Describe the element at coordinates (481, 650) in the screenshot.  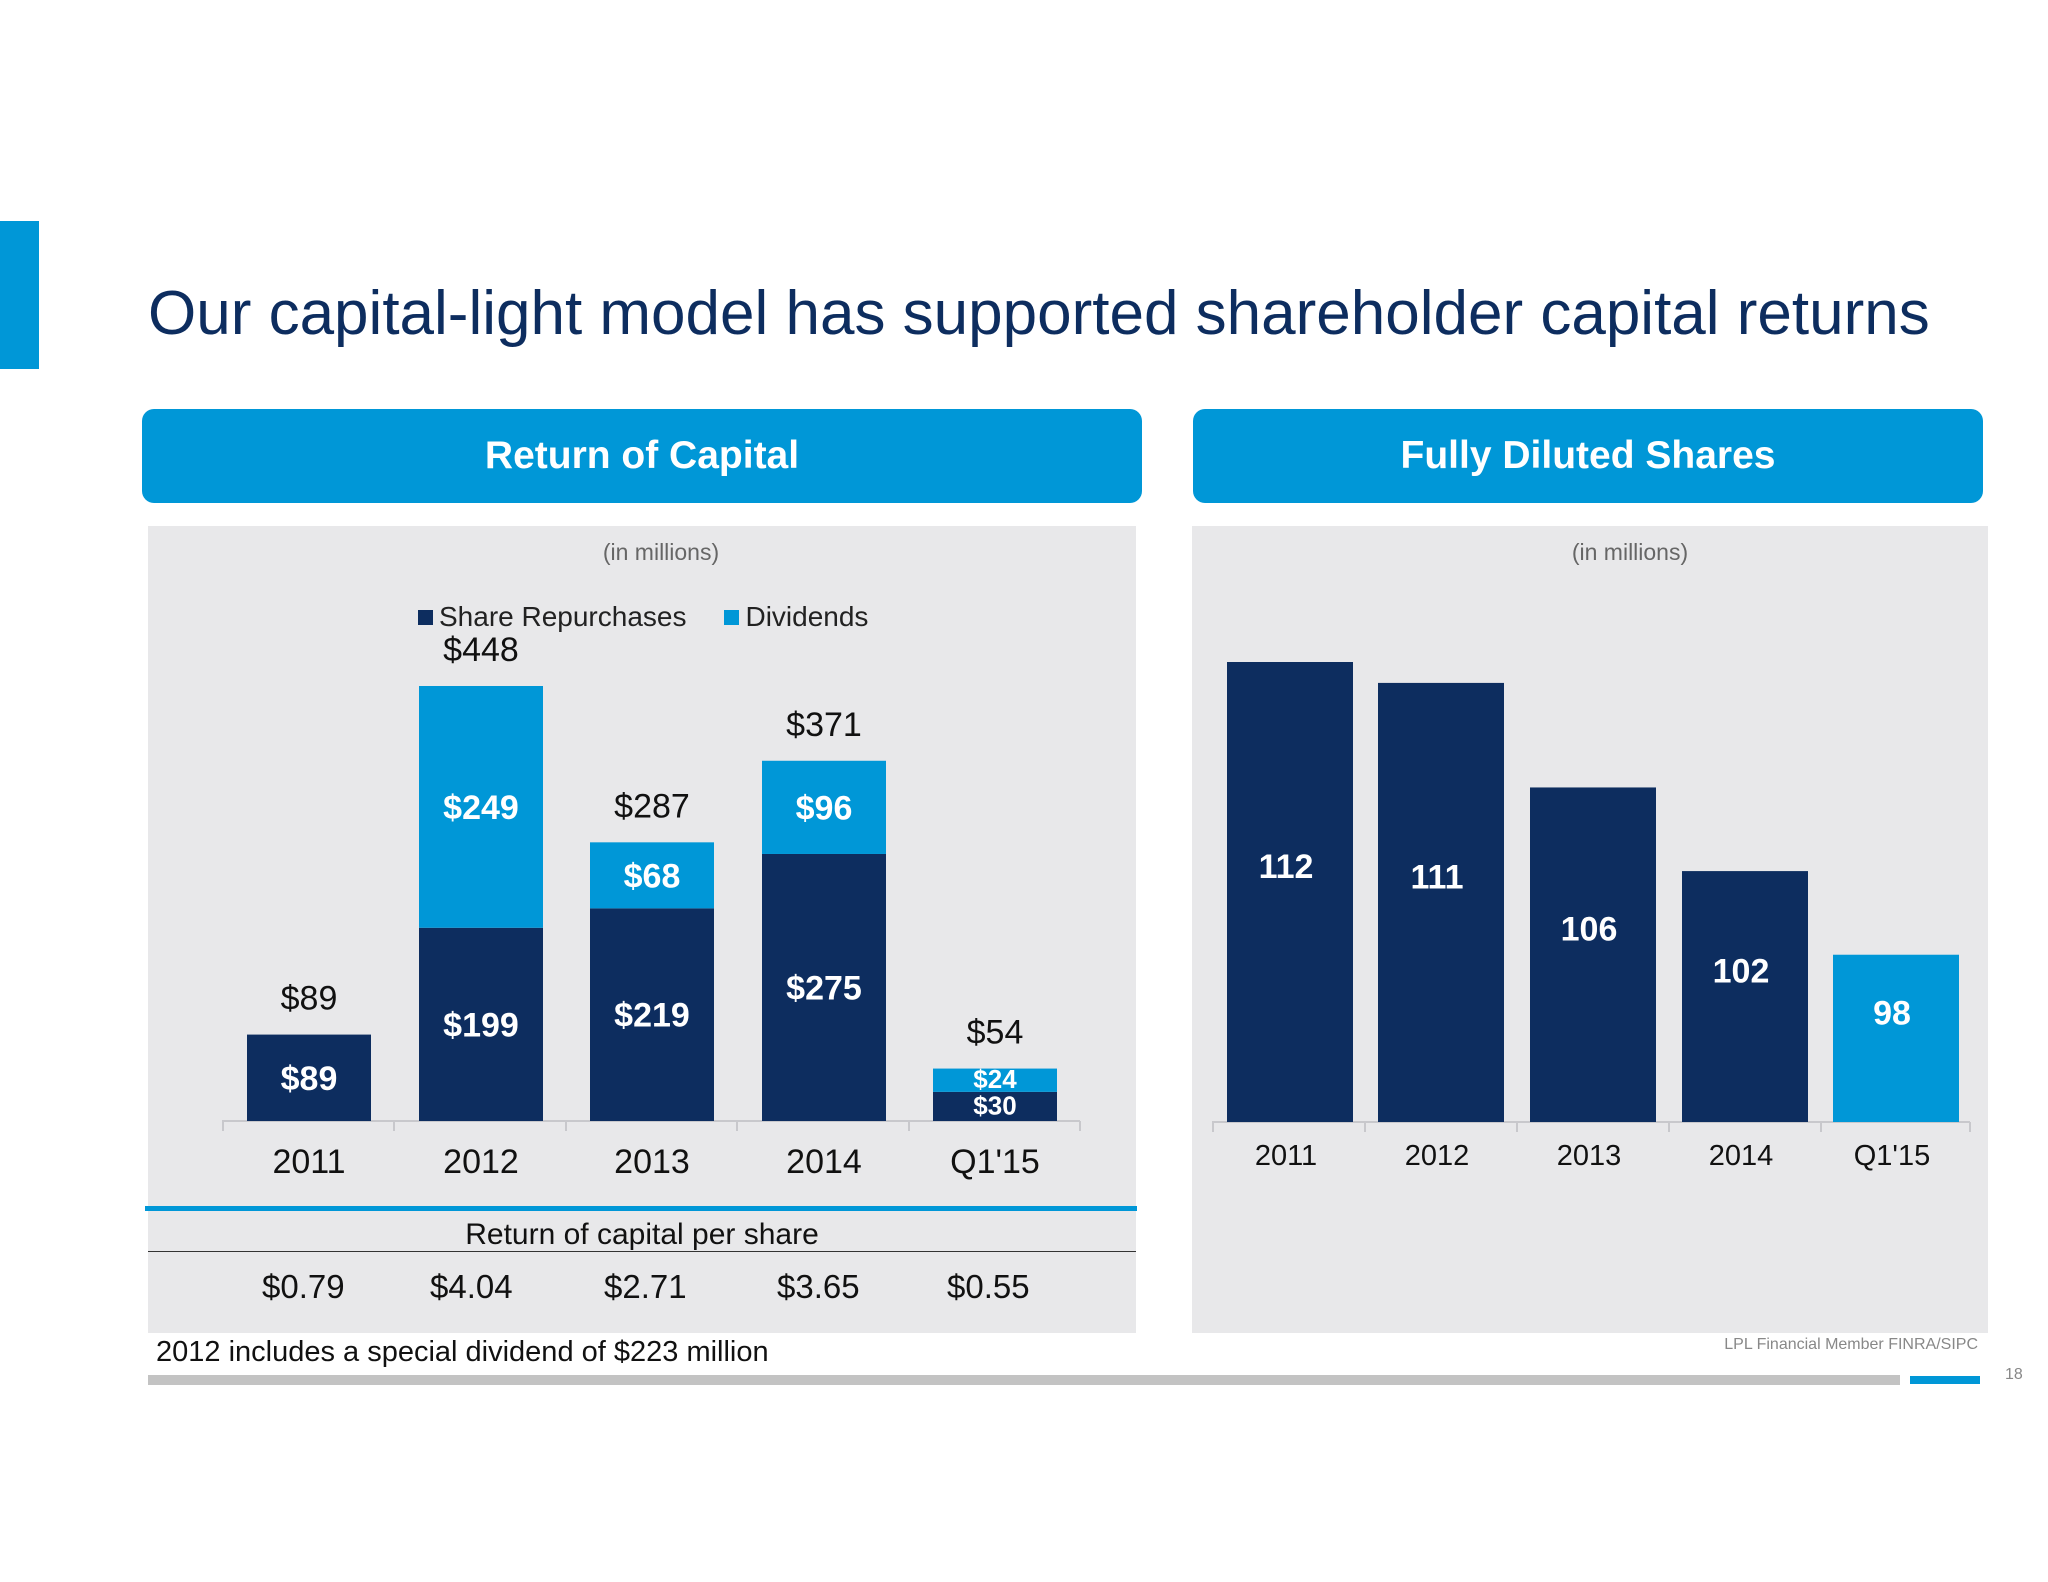
I see `total-label-2012: $448` at that location.